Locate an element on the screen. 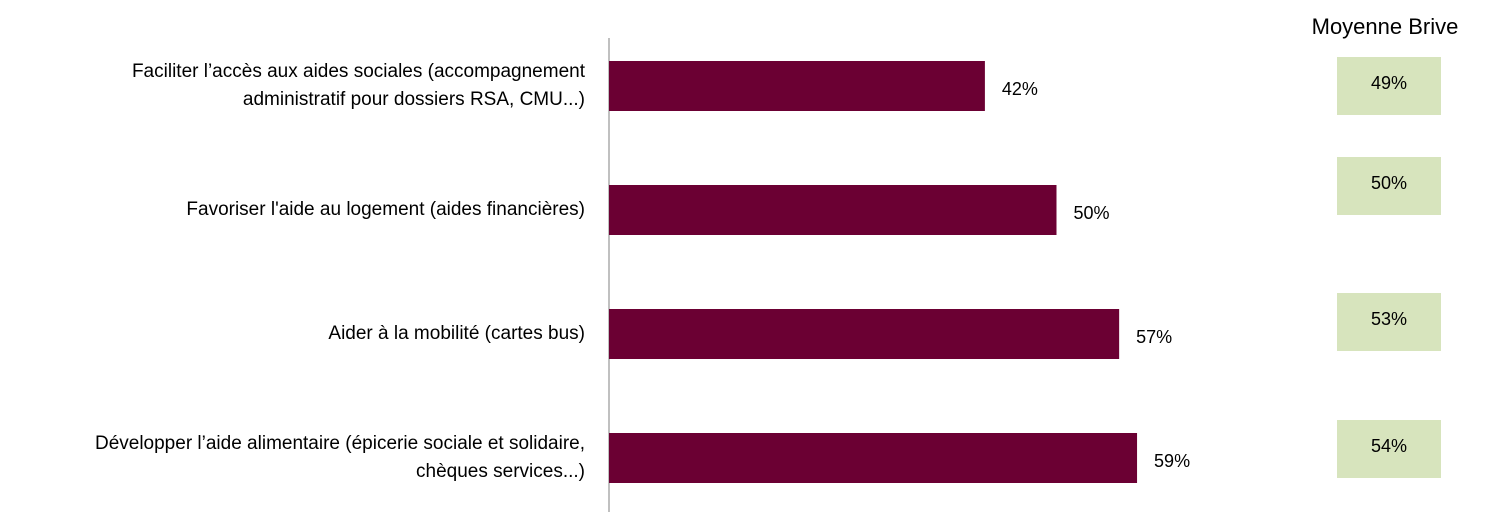 The image size is (1501, 515). data-label: 50% is located at coordinates (1092, 213).